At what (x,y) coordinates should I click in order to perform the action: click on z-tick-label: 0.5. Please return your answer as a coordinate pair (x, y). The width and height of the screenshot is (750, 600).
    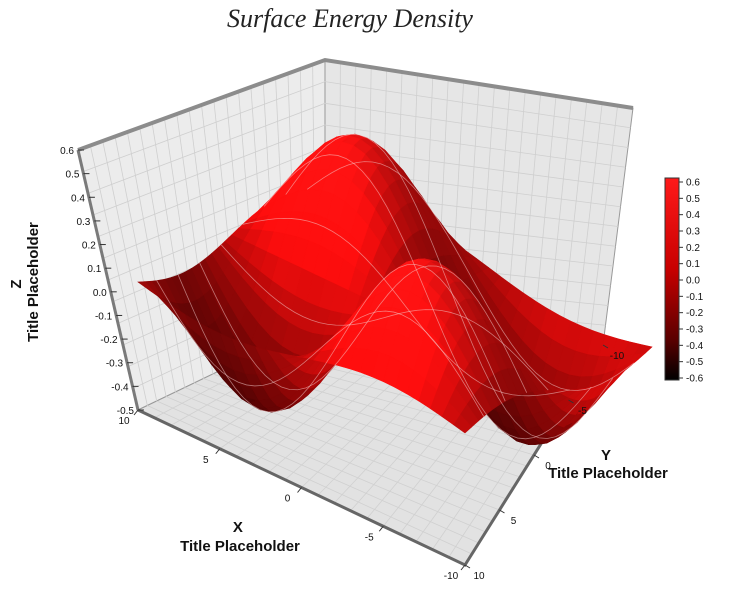
    Looking at the image, I should click on (73, 175).